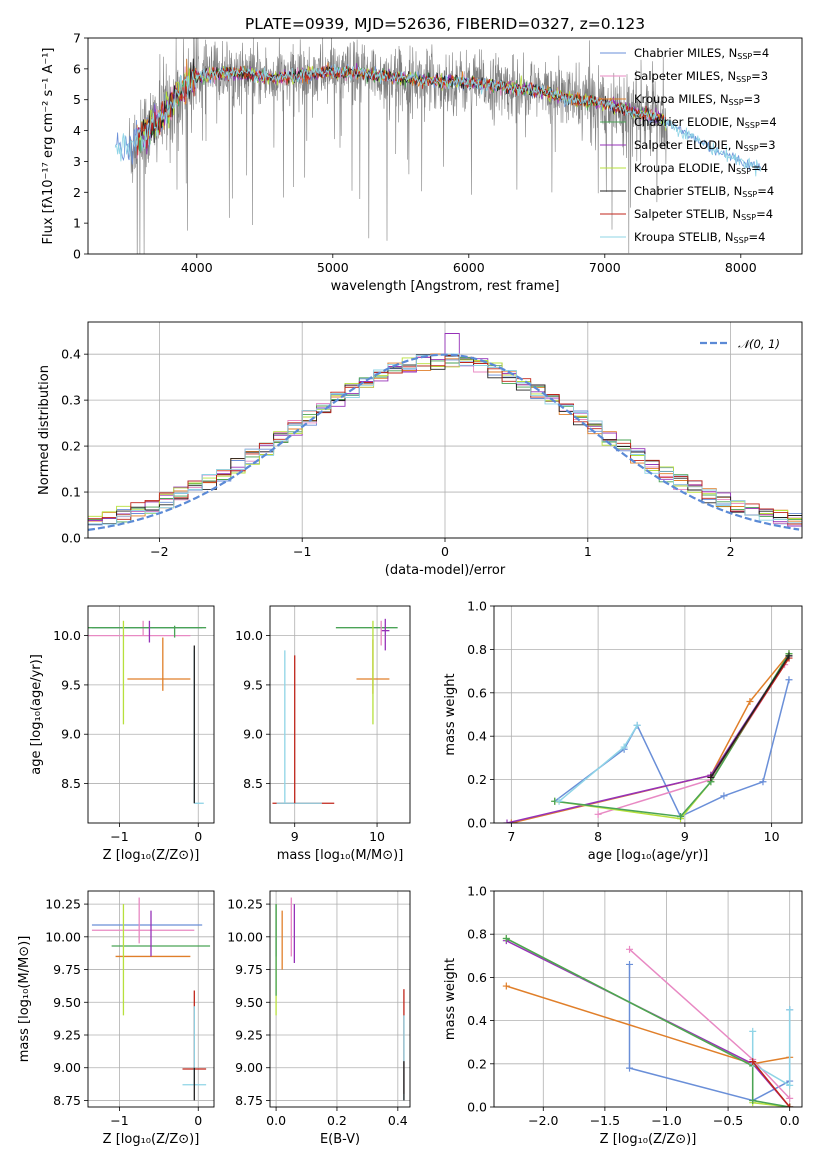  I want to click on observed-spectrum, so click(398, 146).